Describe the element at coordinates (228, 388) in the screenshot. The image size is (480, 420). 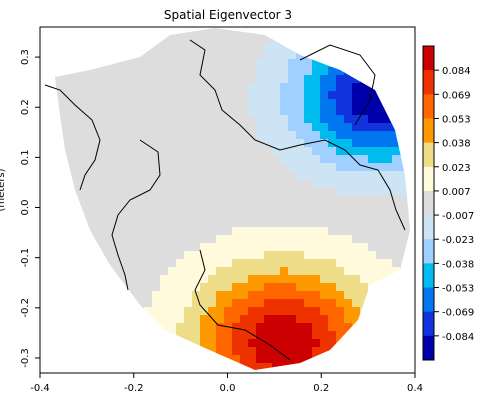
I see `x-tick-label: 0.0` at that location.